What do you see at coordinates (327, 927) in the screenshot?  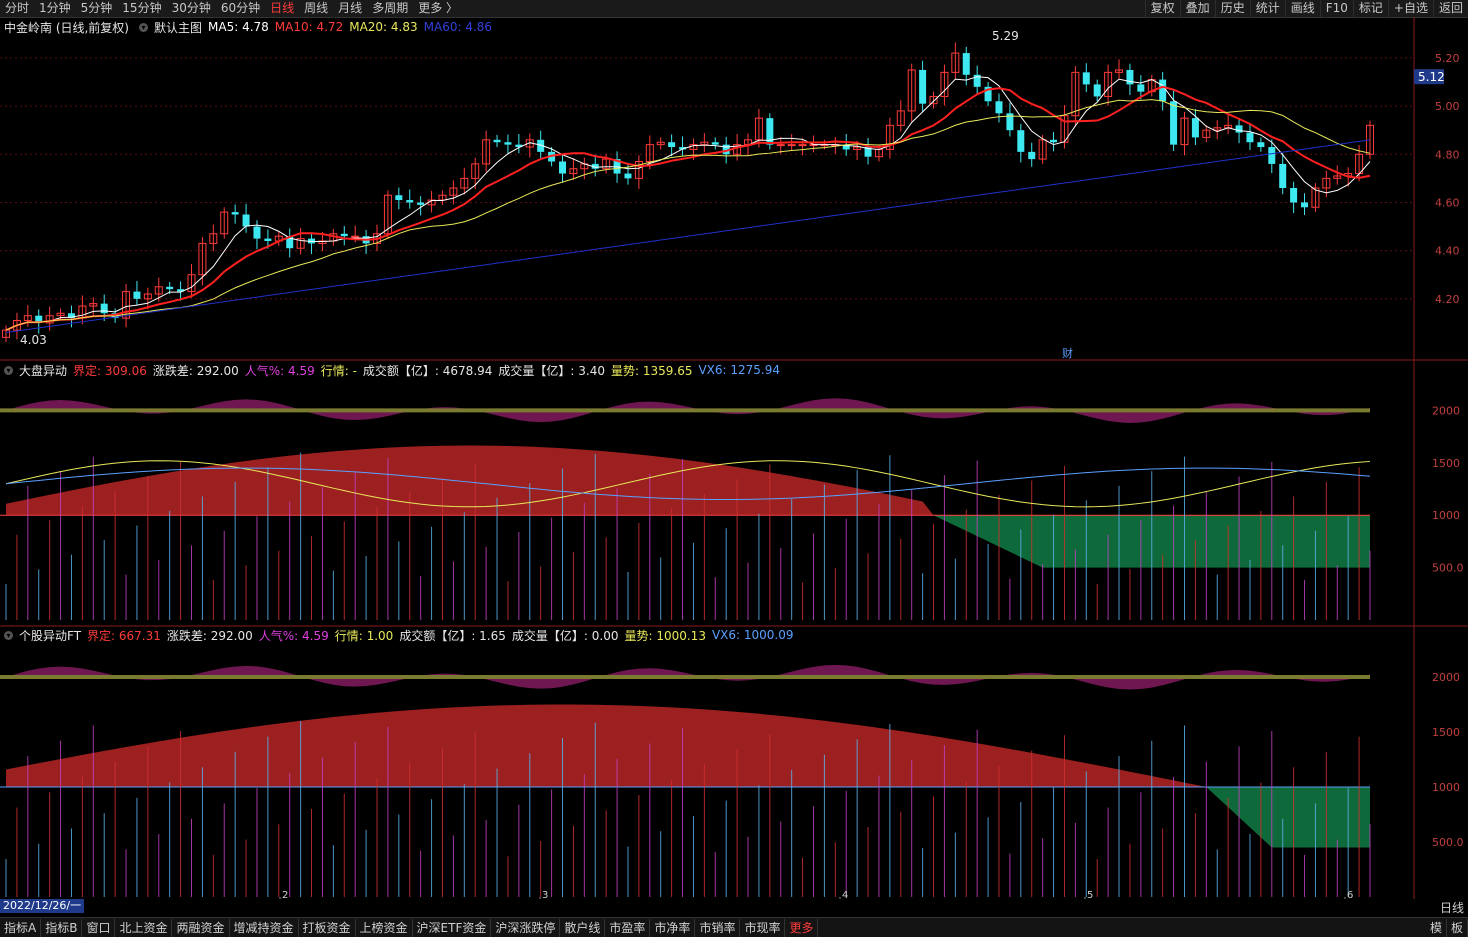 I see `indicator-tab: 打板资金` at bounding box center [327, 927].